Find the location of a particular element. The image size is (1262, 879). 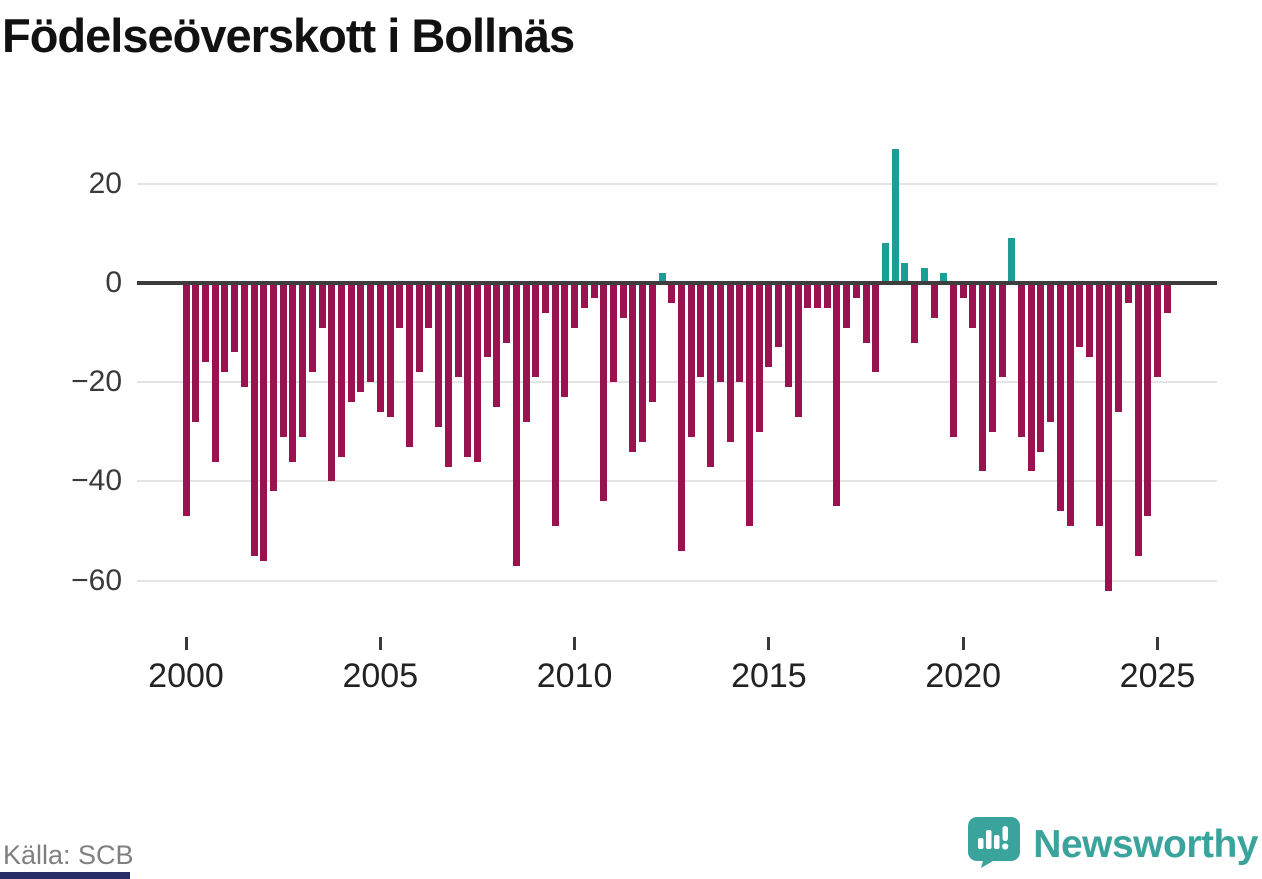

bar-2013-q2 is located at coordinates (701, 330).